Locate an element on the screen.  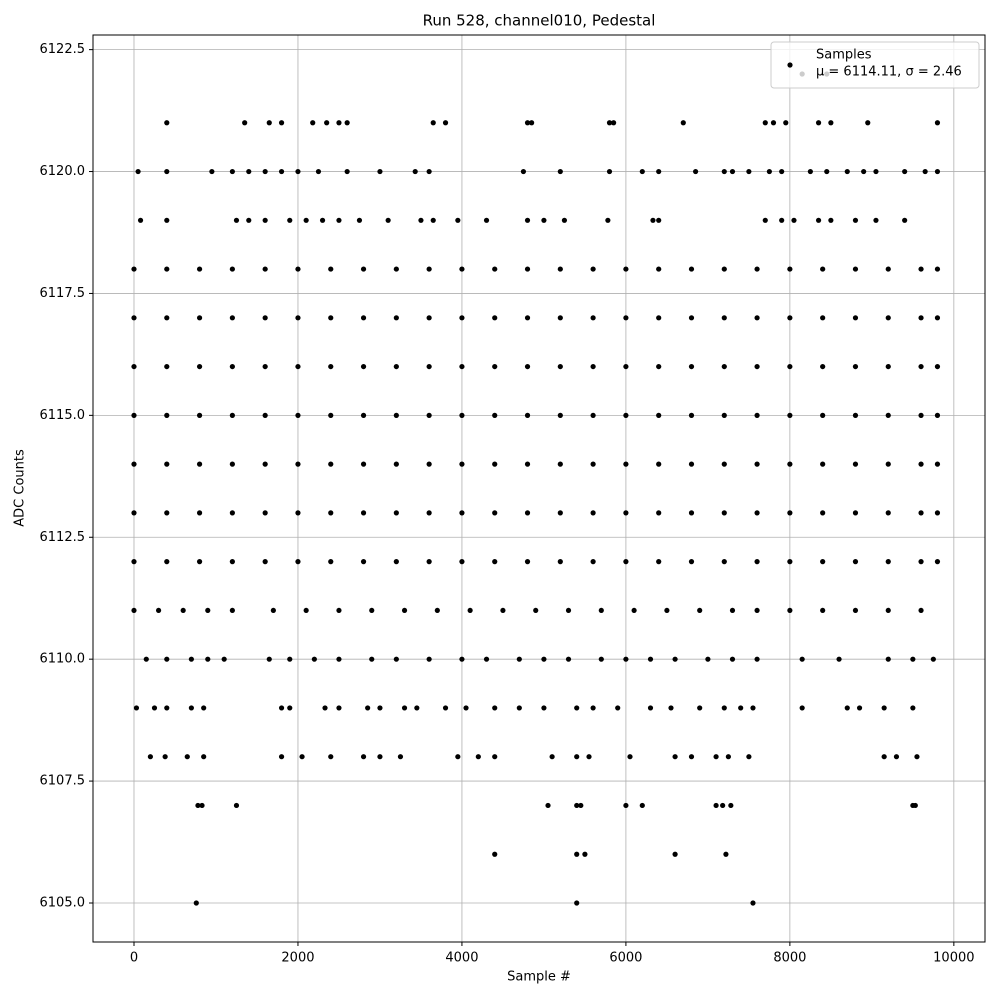
y-tick-label: 6107.5 is located at coordinates (63, 781).